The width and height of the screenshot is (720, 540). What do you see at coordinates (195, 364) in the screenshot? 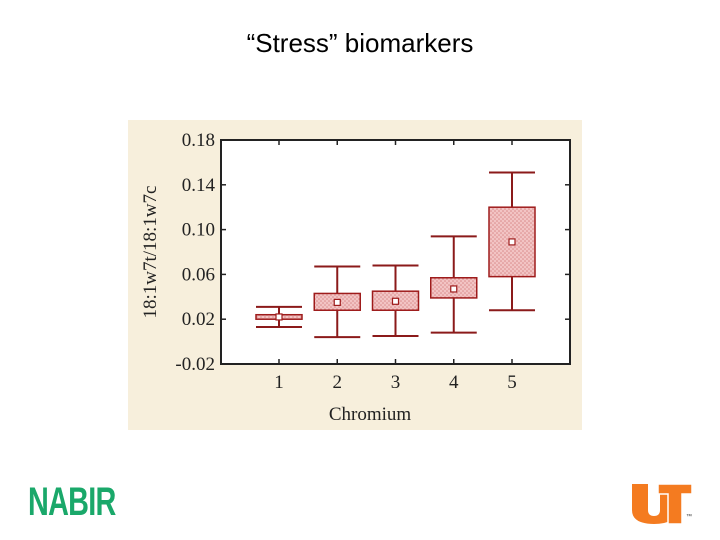
I see `y-tick-label: -0.02` at bounding box center [195, 364].